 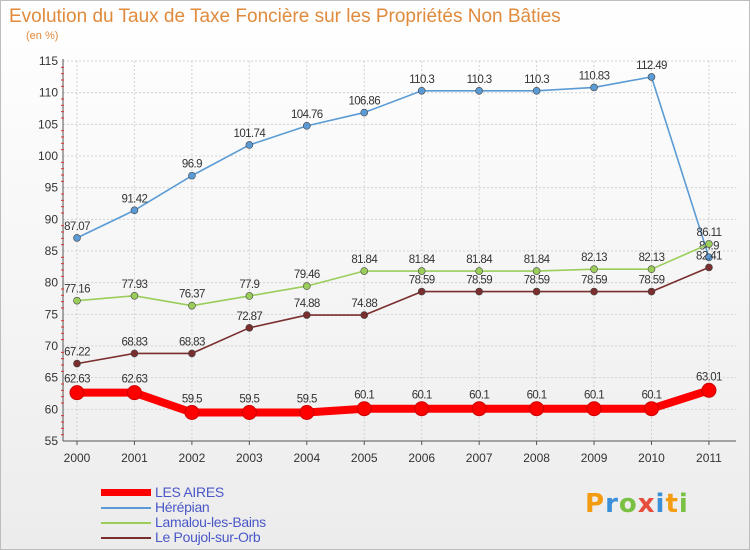 What do you see at coordinates (52, 314) in the screenshot?
I see `y-tick-label: 75` at bounding box center [52, 314].